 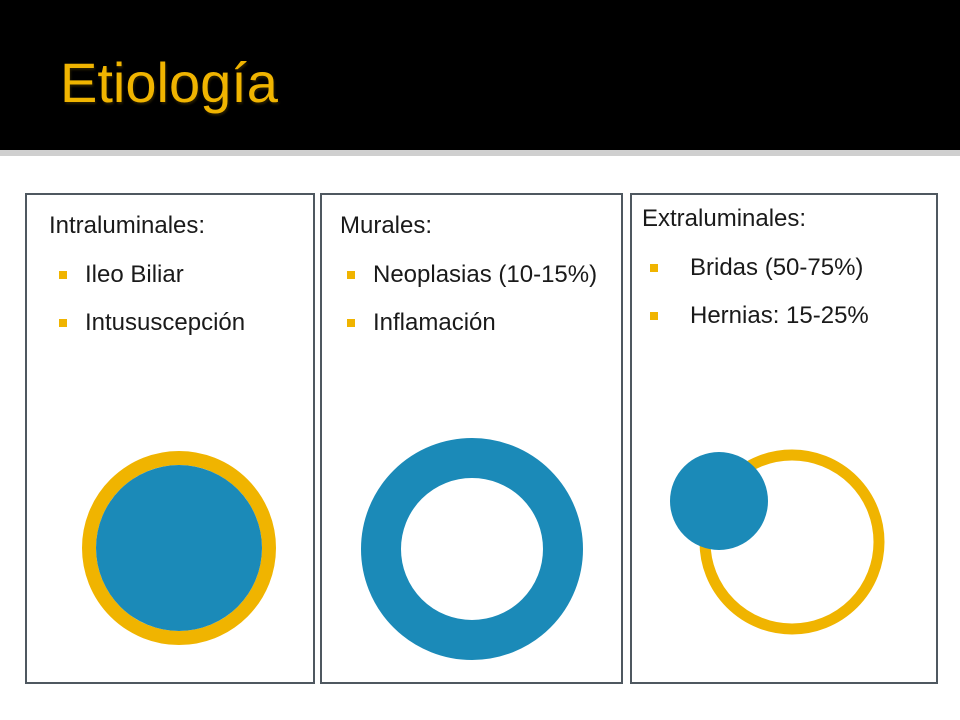 I want to click on external-mass, so click(x=719, y=501).